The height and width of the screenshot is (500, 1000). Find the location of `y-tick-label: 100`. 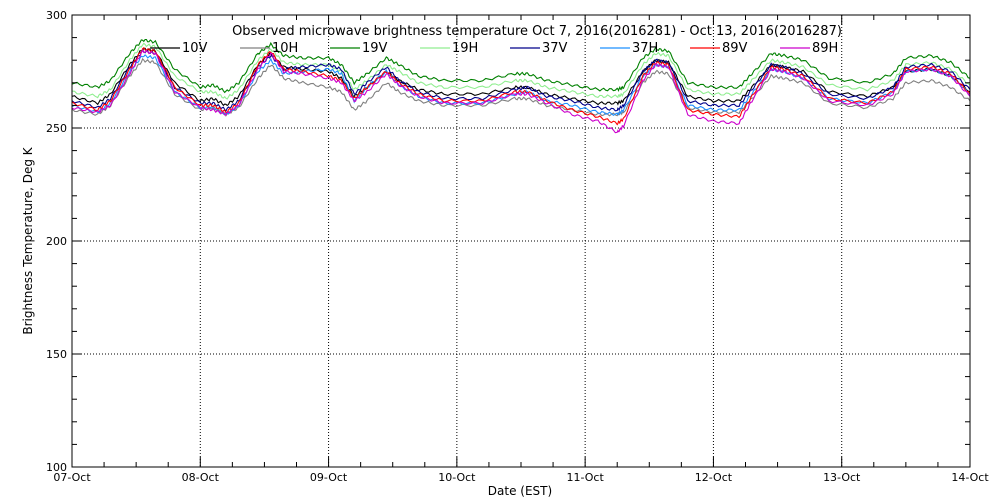

y-tick-label: 100 is located at coordinates (56, 467).